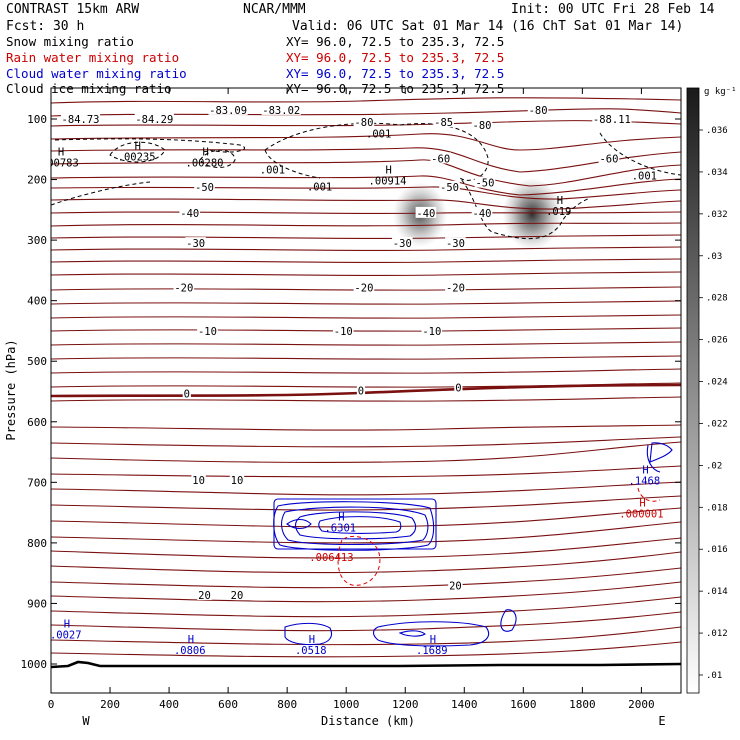 Image resolution: width=740 pixels, height=740 pixels. Describe the element at coordinates (366, 664) in the screenshot. I see `terrain-line` at that location.